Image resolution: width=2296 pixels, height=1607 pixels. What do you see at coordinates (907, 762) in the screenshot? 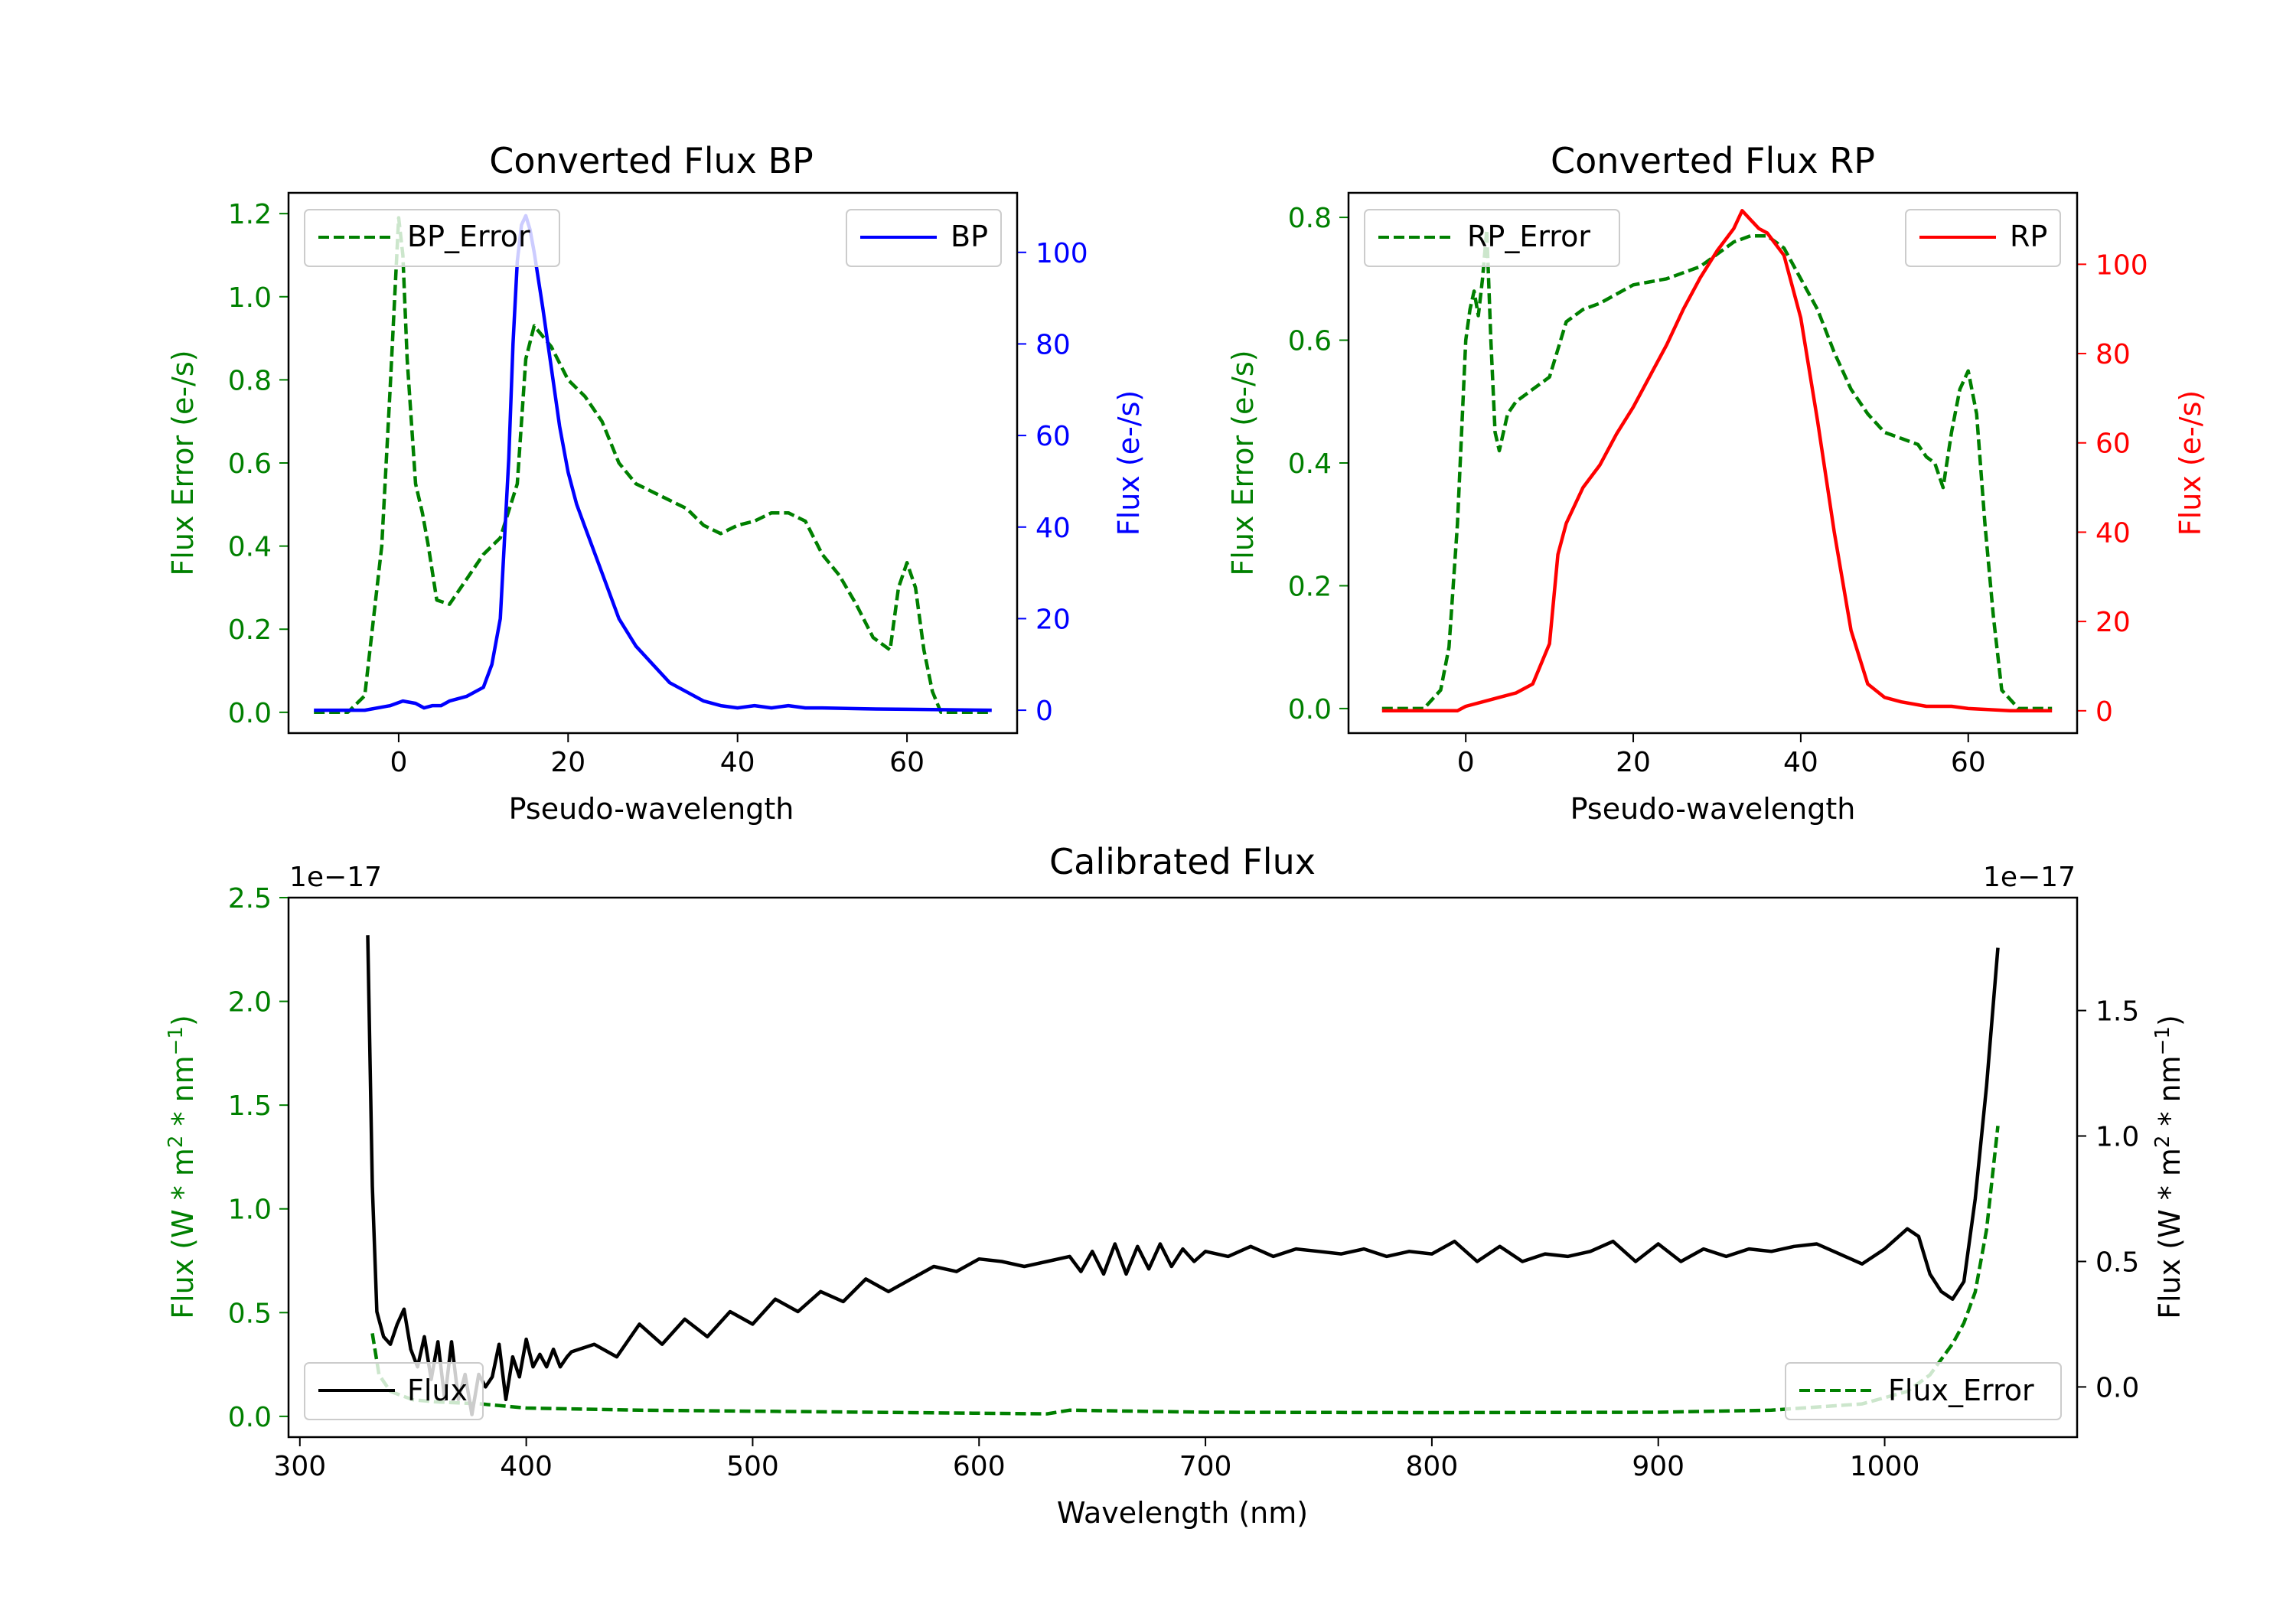
I see `bp-xtick-label-60: 60` at bounding box center [907, 762].